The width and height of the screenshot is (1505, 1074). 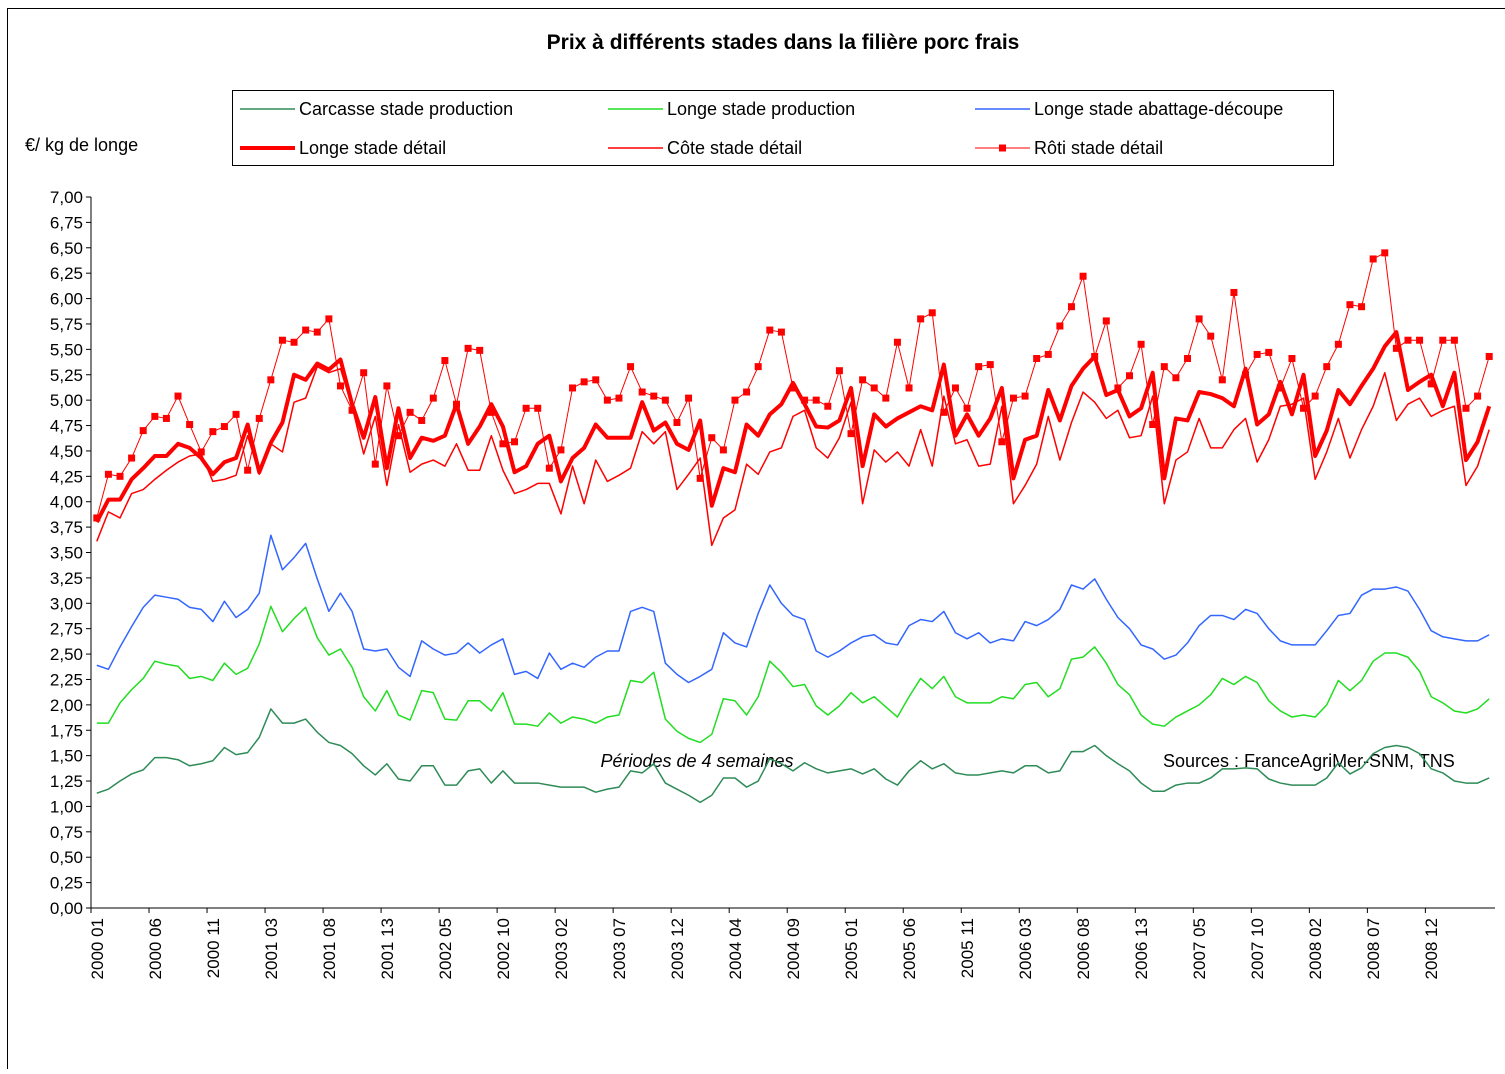 I want to click on x-tick-label: 2001 08, so click(x=329, y=948).